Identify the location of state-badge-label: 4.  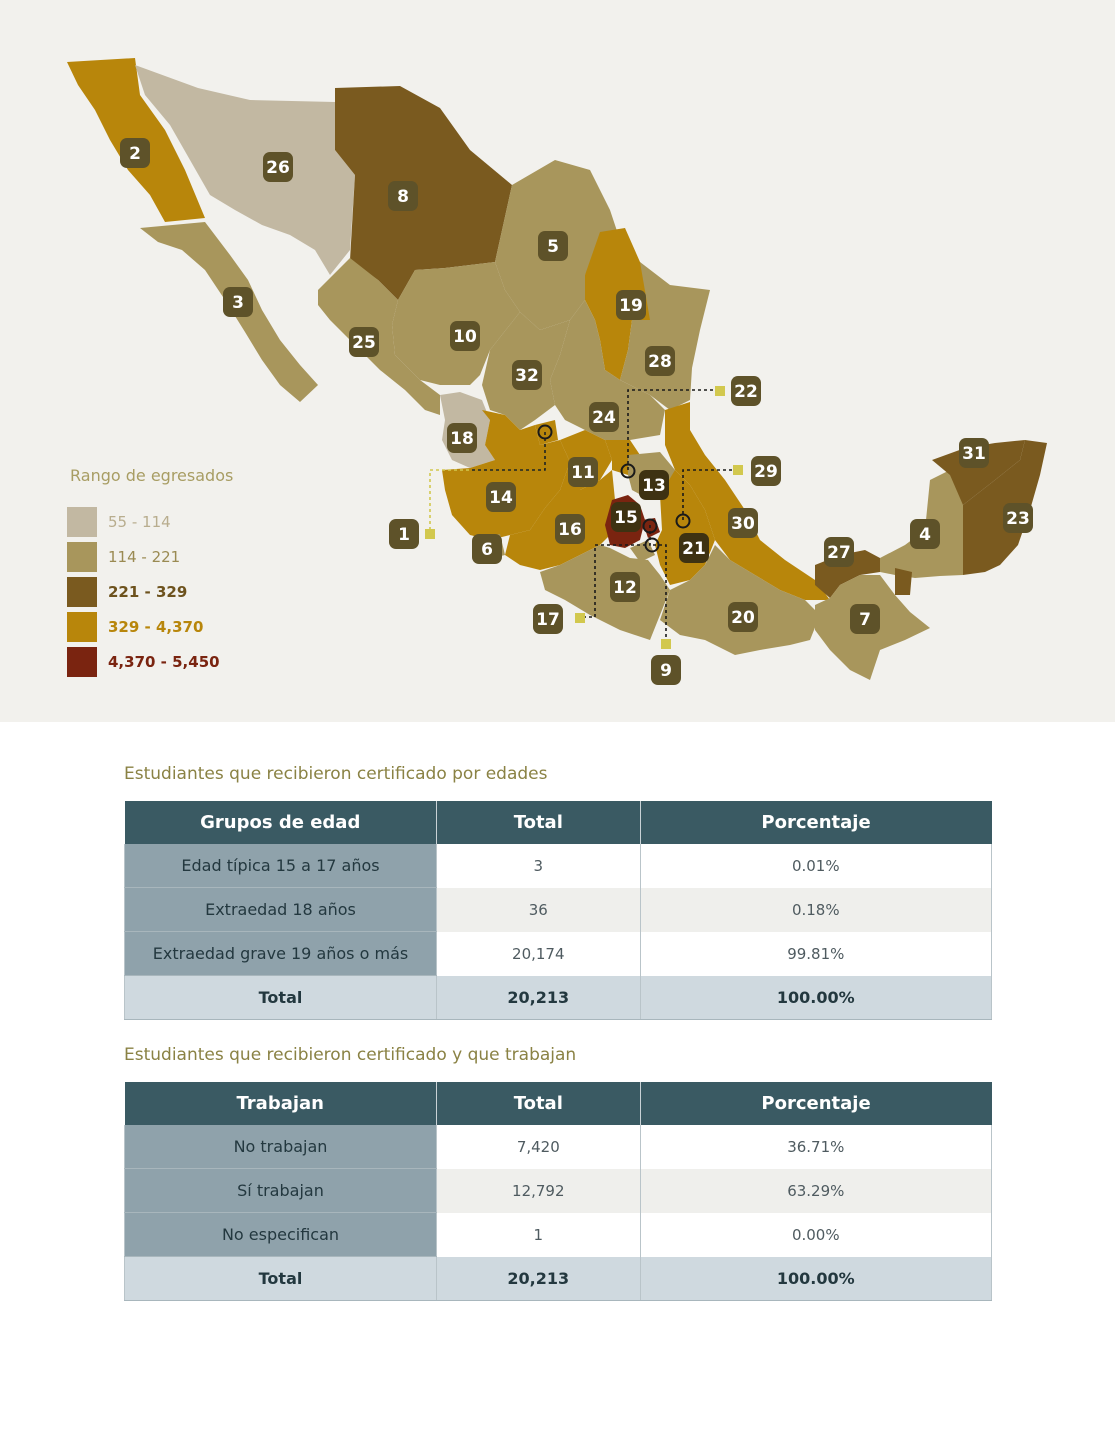
(925, 535).